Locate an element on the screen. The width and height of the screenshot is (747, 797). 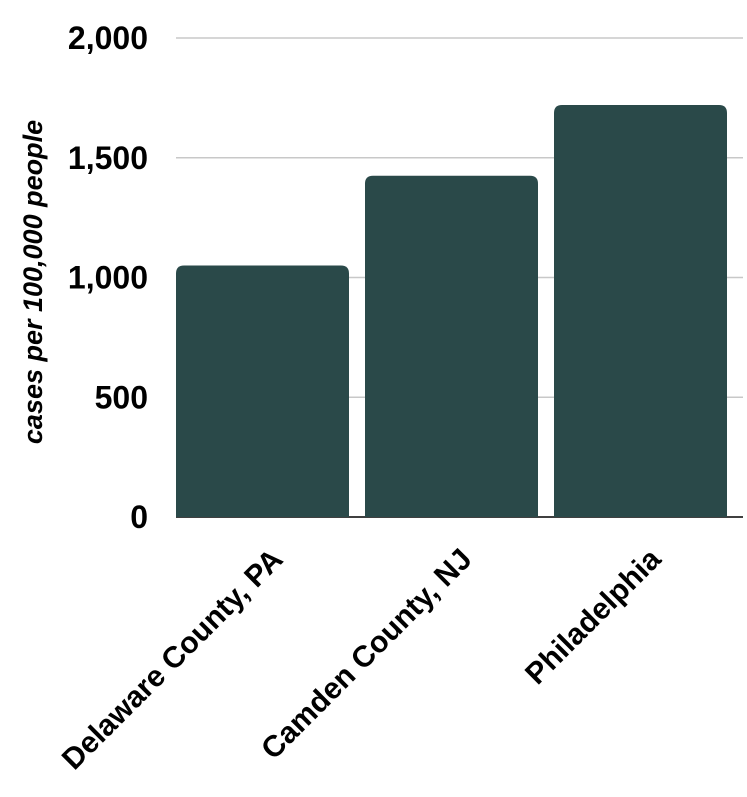
y-tick-label: 1,000 is located at coordinates (108, 278).